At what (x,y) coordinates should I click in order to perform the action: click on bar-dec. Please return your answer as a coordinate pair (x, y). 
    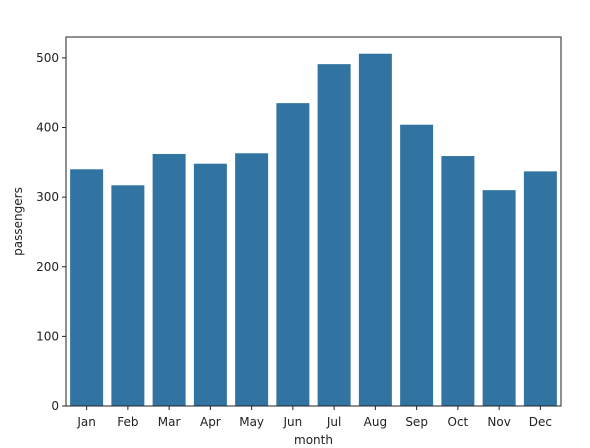
    Looking at the image, I should click on (540, 288).